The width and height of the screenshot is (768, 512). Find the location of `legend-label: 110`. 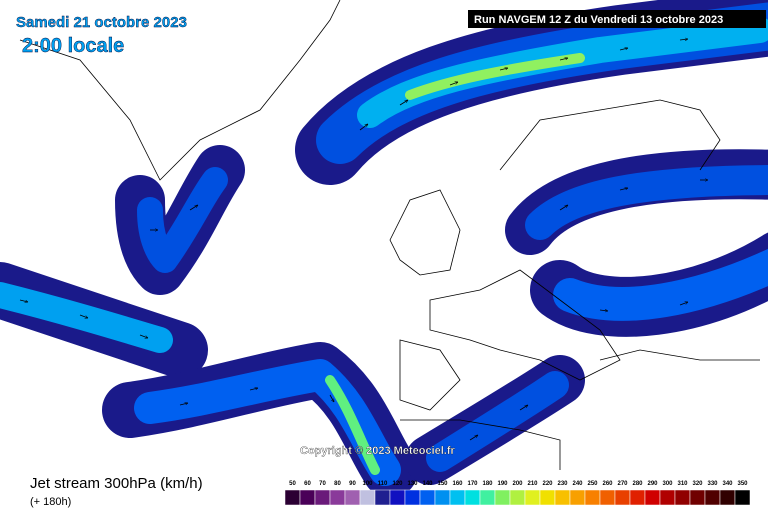

legend-label: 110 is located at coordinates (383, 484).